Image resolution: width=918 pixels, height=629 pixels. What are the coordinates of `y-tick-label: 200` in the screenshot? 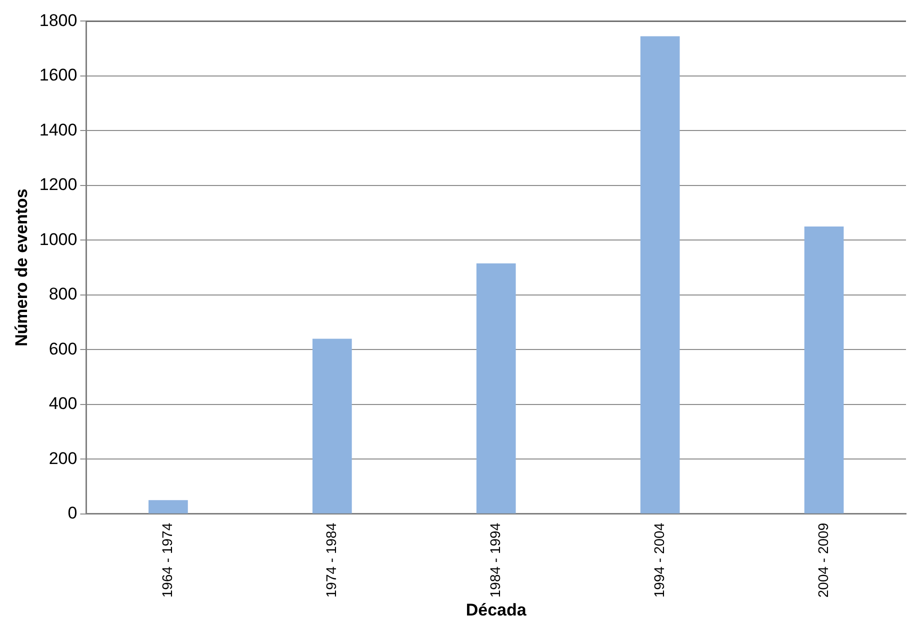 It's located at (63, 458).